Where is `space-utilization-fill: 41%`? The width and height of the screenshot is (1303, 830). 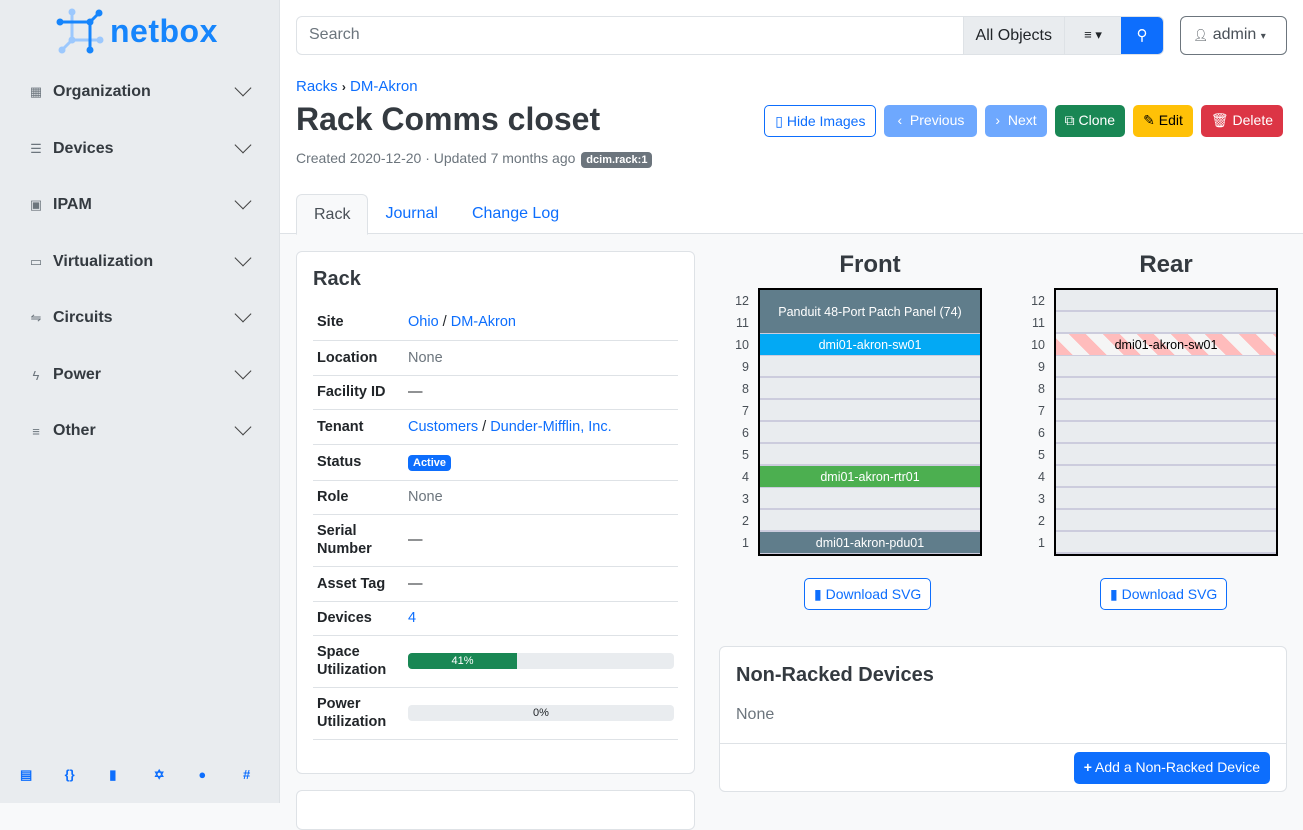
space-utilization-fill: 41% is located at coordinates (463, 661).